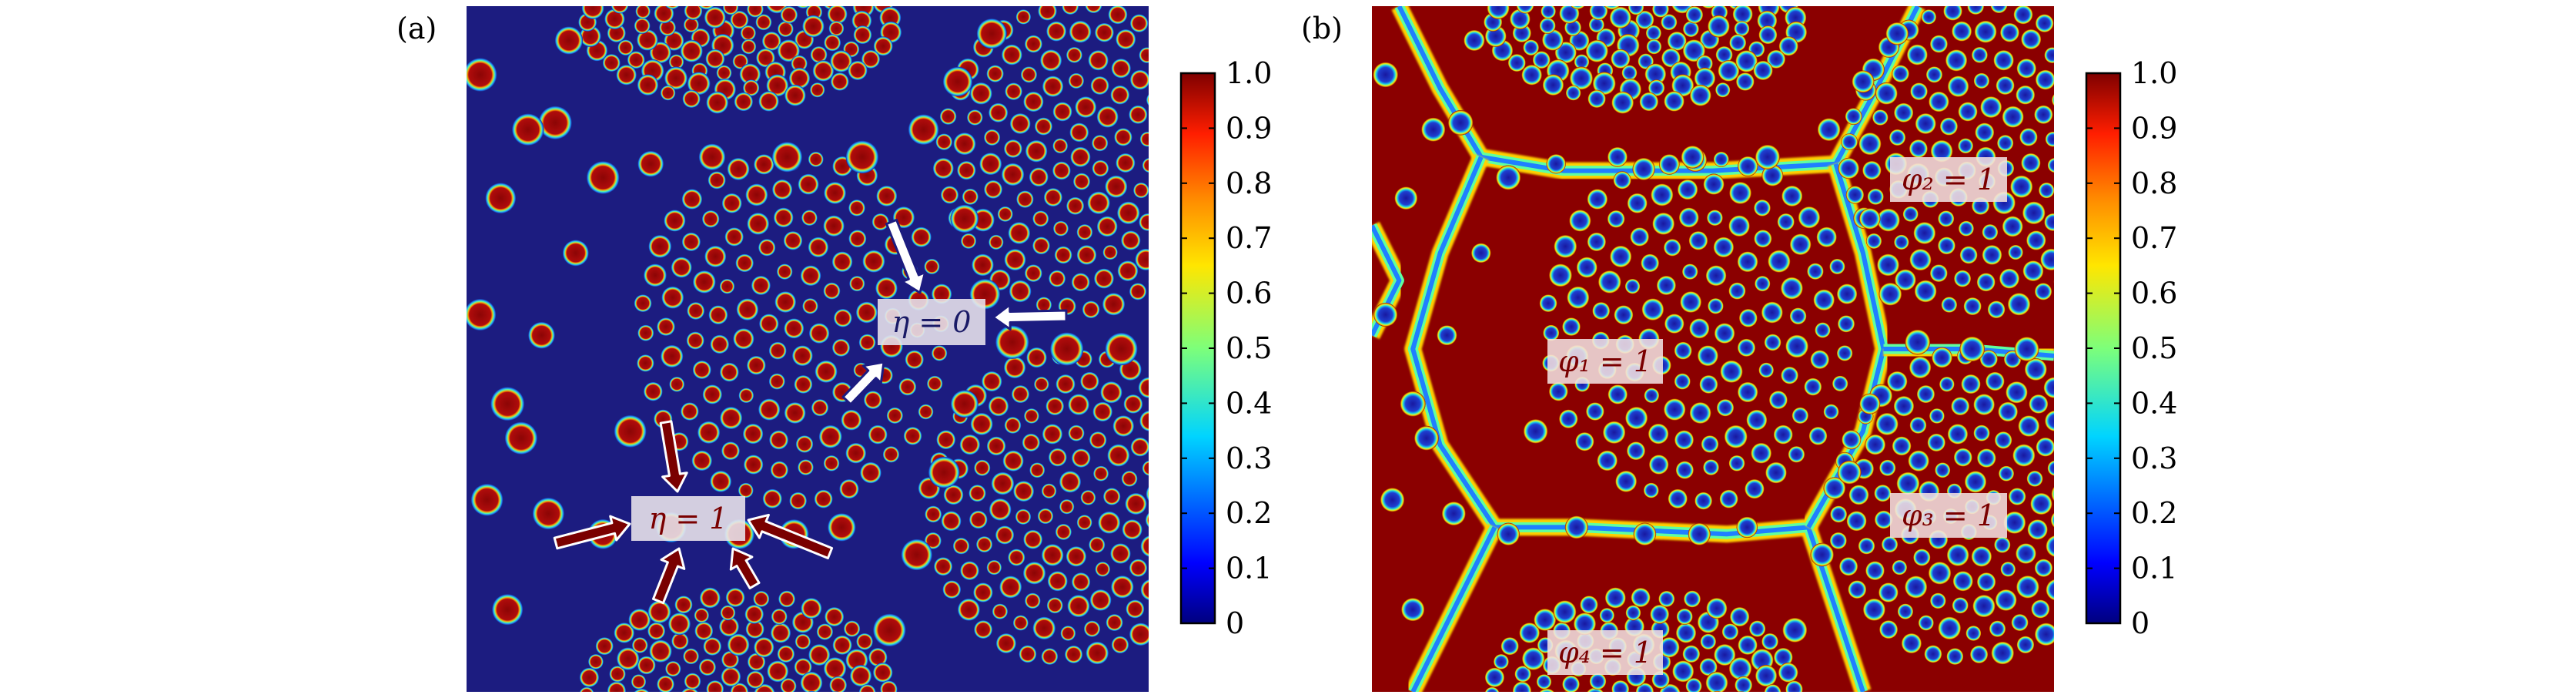 The image size is (2576, 698). Describe the element at coordinates (1249, 513) in the screenshot. I see `colorbar-tick-label: 0.2` at that location.